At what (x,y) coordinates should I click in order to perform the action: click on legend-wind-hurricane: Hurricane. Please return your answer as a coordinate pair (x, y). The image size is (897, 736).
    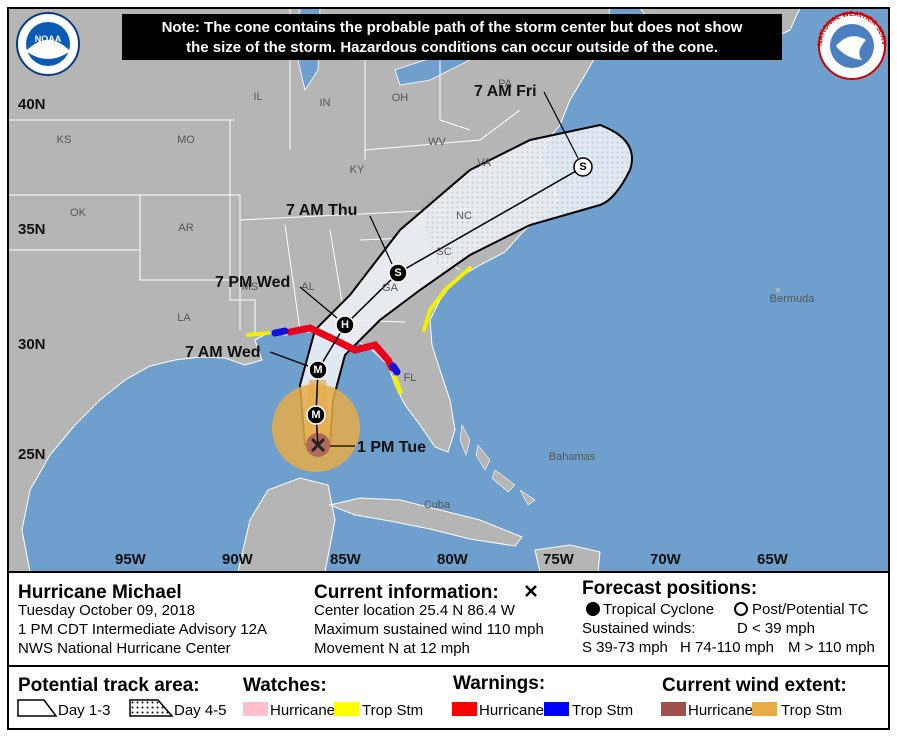
    Looking at the image, I should click on (720, 710).